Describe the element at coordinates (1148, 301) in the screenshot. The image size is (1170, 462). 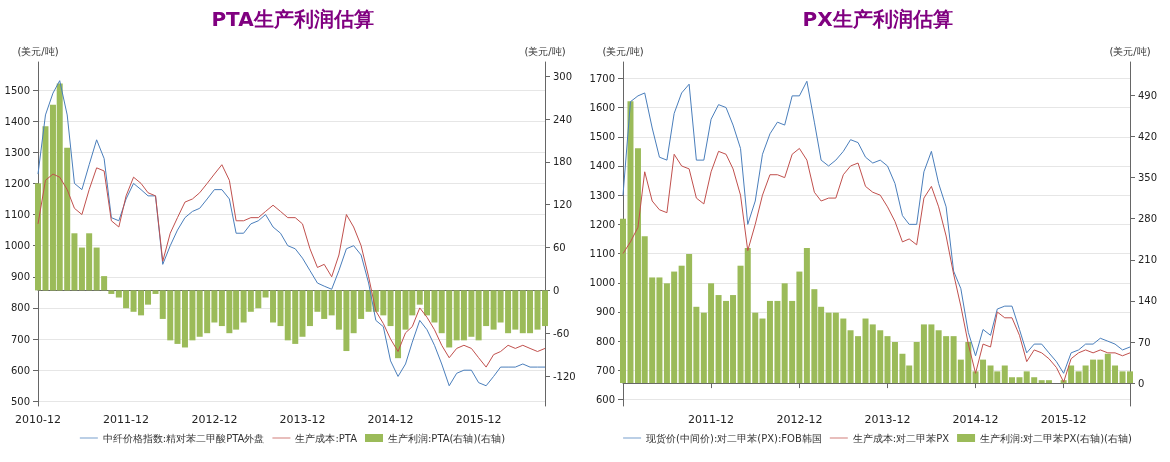
I see `y2-tick-label: 140` at that location.